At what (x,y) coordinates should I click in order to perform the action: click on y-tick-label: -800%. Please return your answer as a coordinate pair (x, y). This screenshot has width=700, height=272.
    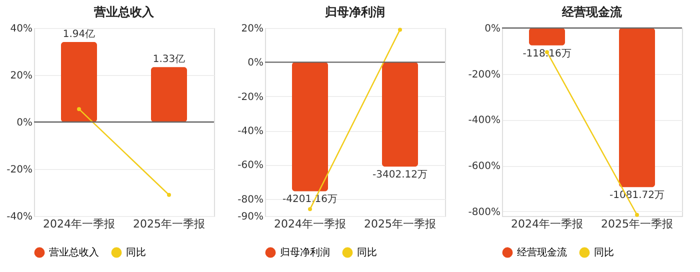
    Looking at the image, I should click on (484, 212).